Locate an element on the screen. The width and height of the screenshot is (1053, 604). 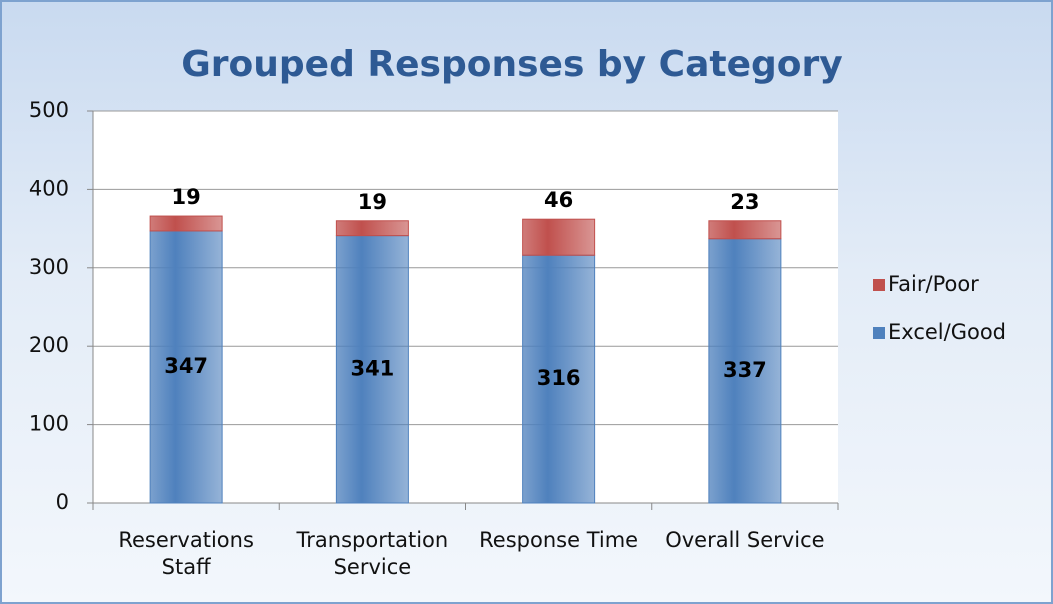
data-label: 23 is located at coordinates (744, 202).